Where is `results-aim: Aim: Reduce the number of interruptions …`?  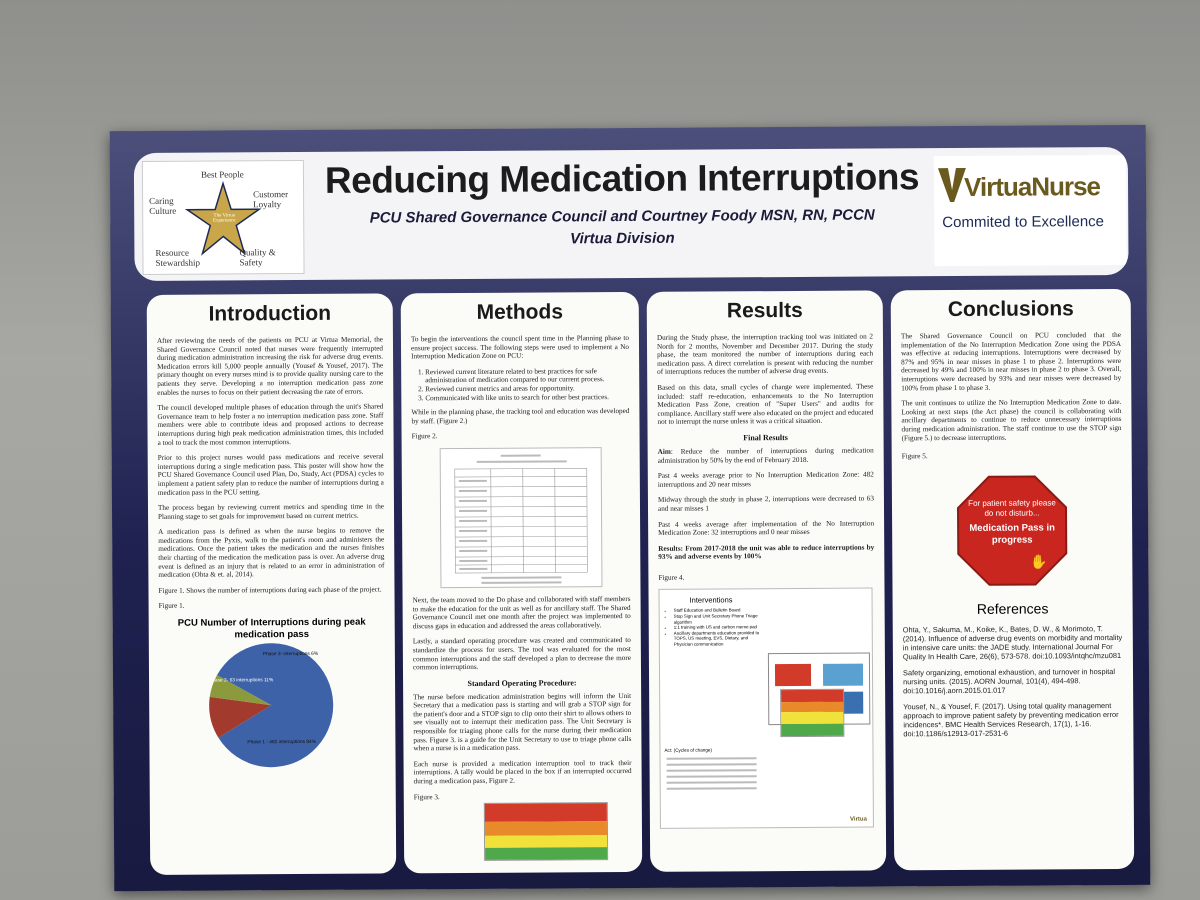 results-aim: Aim: Reduce the number of interruptions … is located at coordinates (766, 455).